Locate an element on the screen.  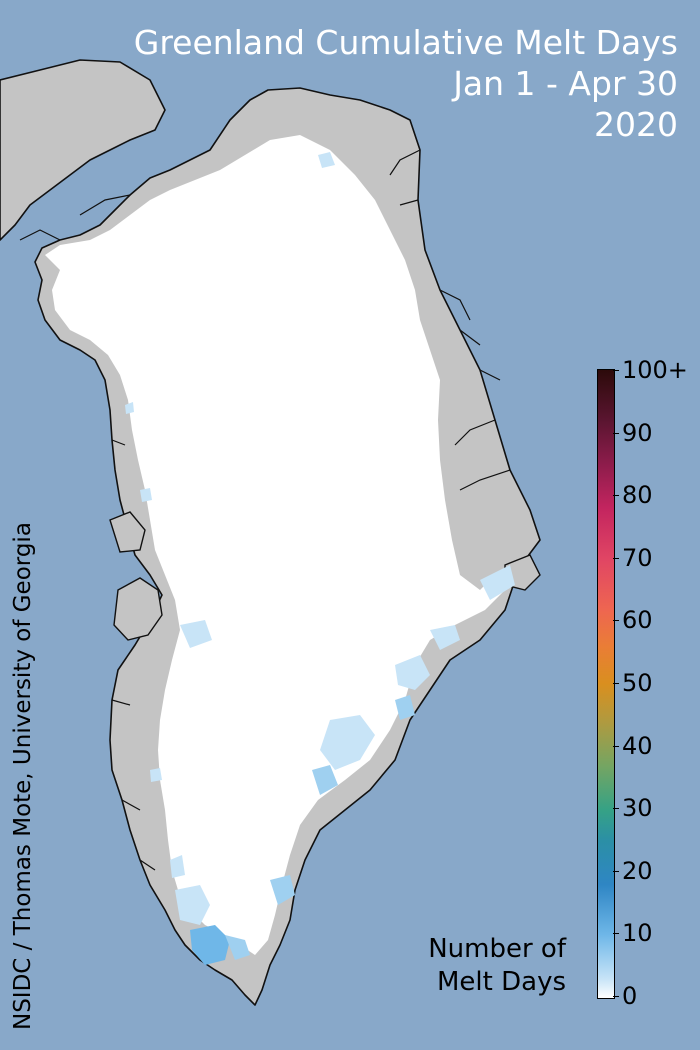
west-island is located at coordinates (138, 609).